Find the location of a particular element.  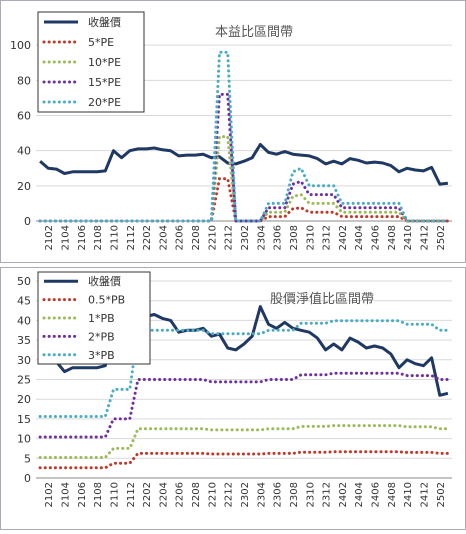

legend-label: 3*PB is located at coordinates (101, 355).